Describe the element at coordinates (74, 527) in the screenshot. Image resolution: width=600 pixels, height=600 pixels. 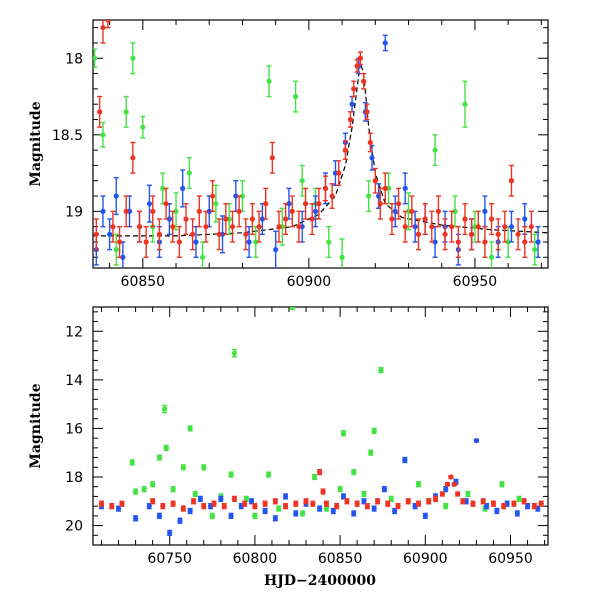
I see `y-tick-label: 20` at that location.